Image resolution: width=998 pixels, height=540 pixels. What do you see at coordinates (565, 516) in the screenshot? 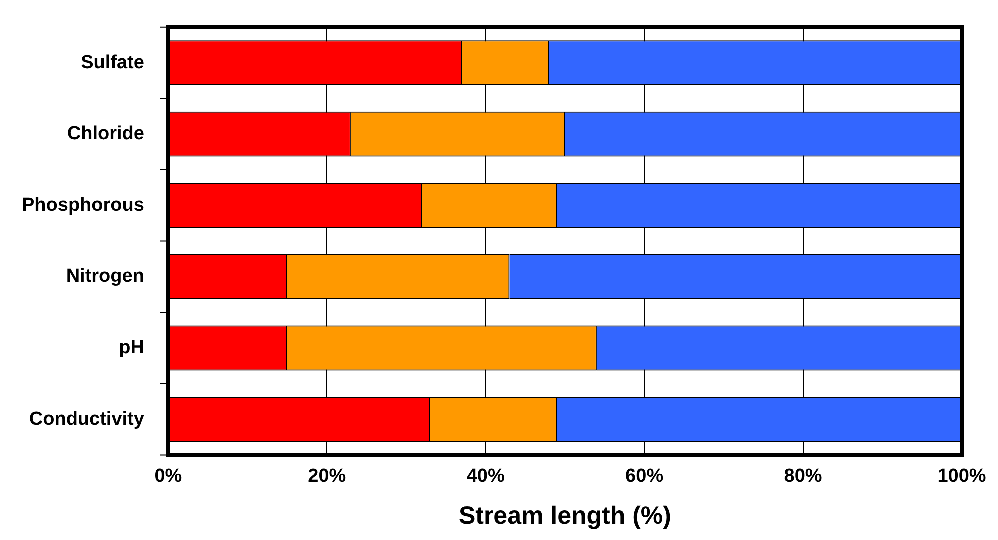
I see `x-axis-title: Stream length (%)` at bounding box center [565, 516].